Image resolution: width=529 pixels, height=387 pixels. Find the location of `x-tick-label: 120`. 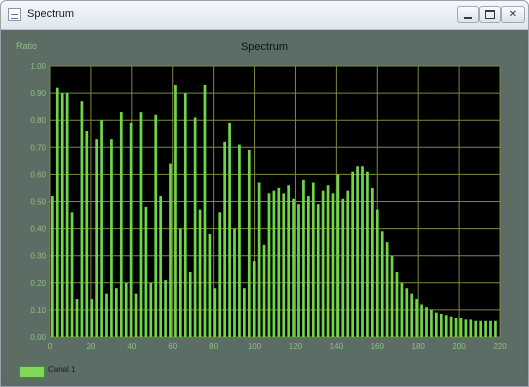

x-tick-label: 120 is located at coordinates (296, 346).